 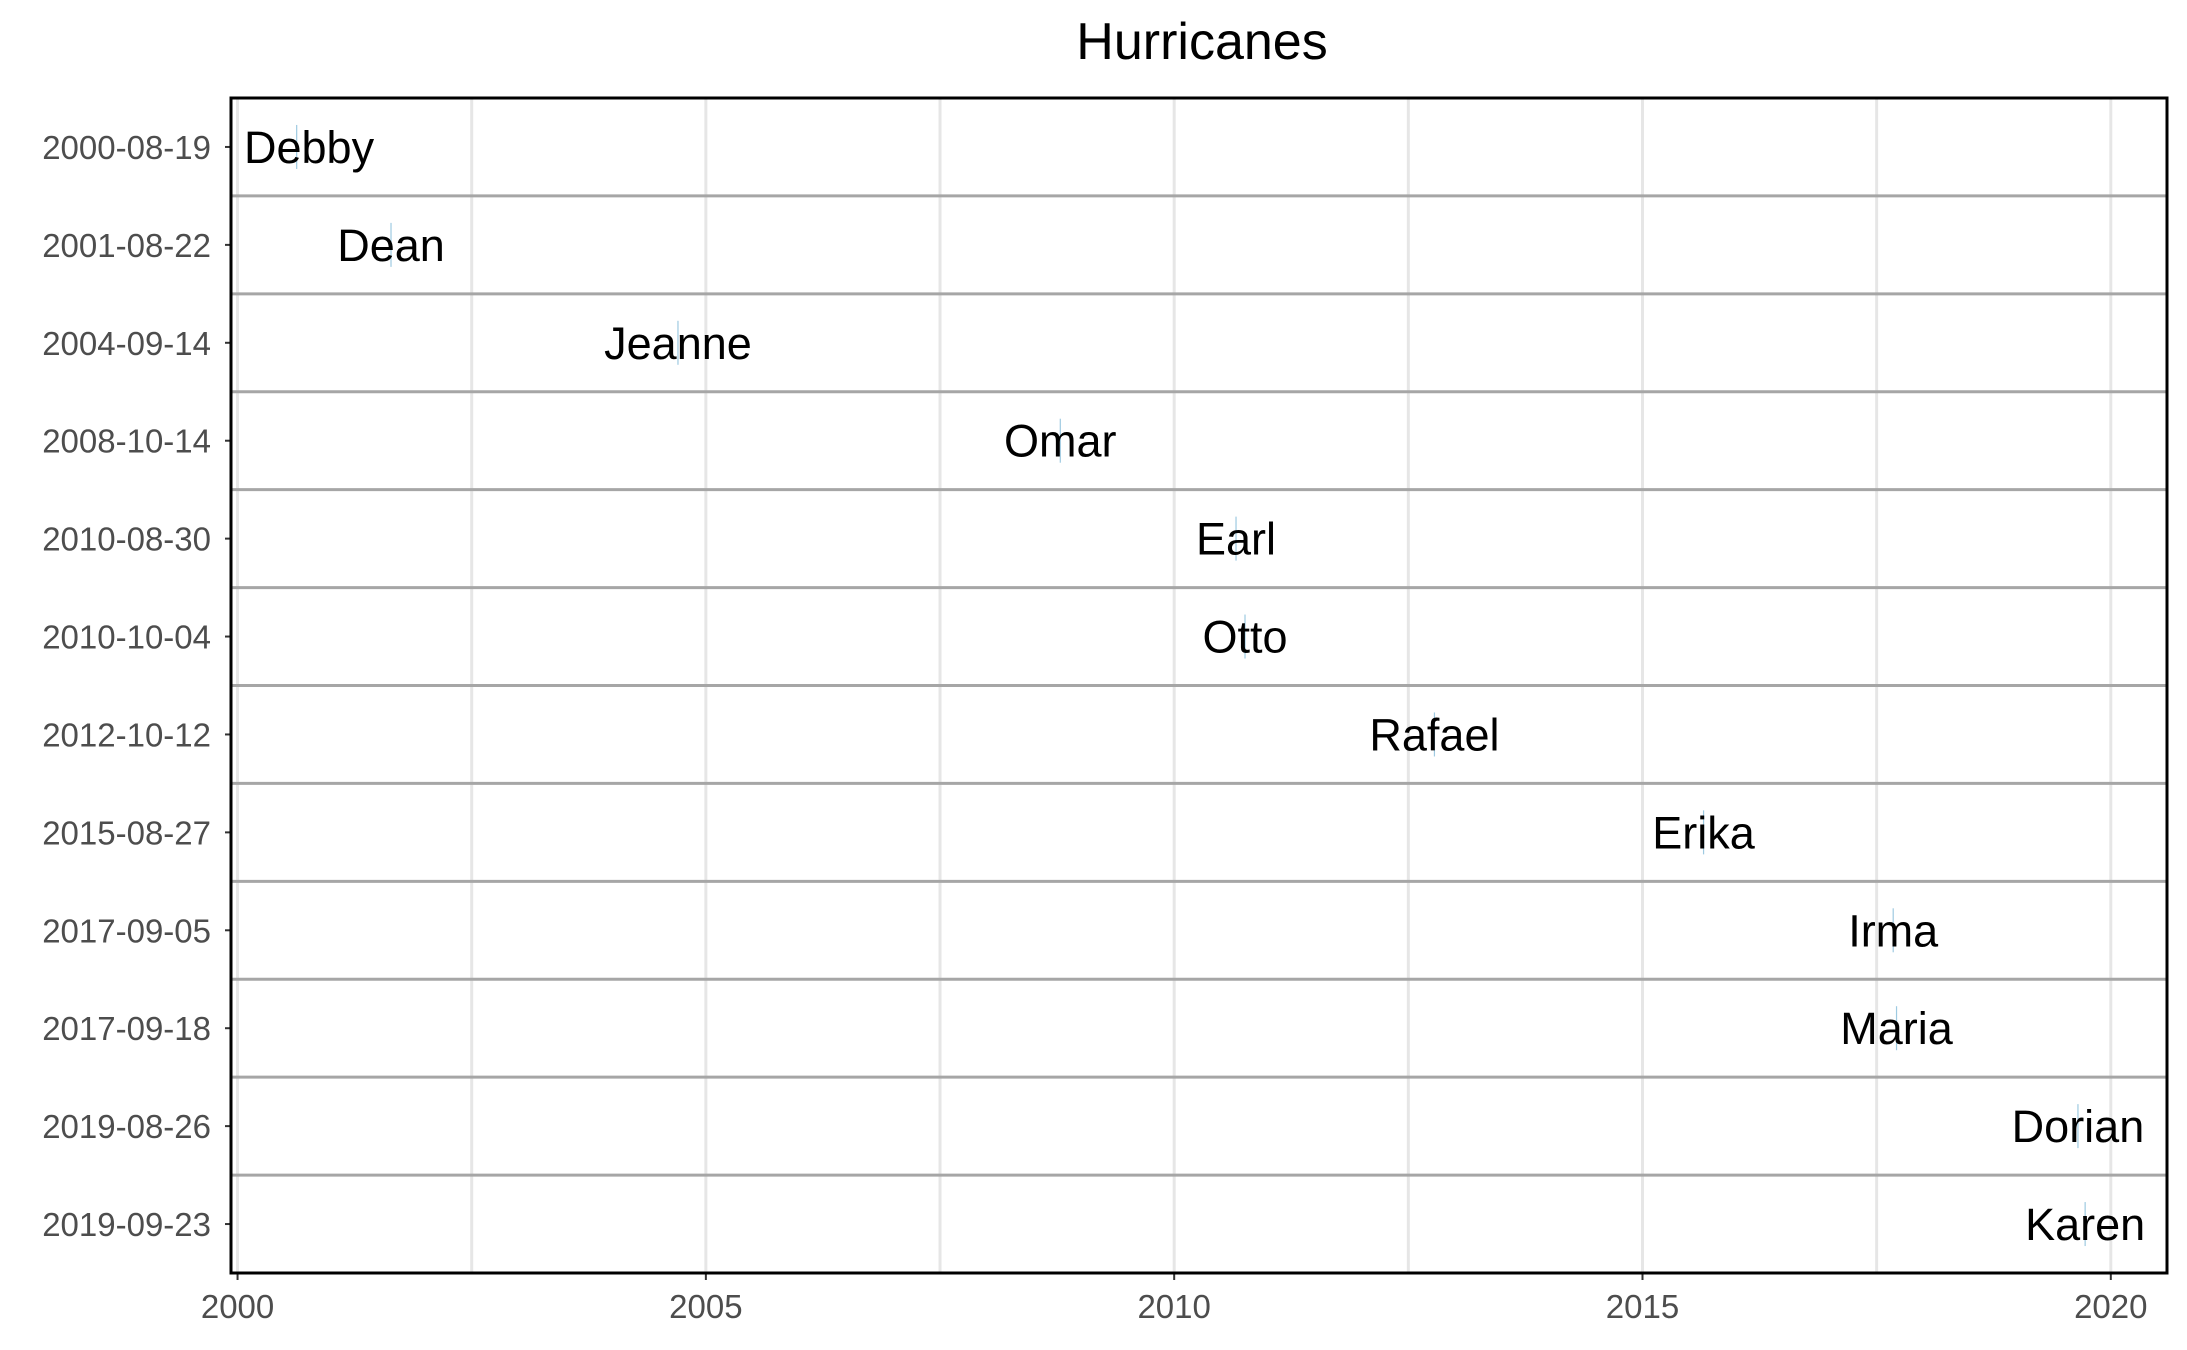 I want to click on event-label: Omar, so click(x=1060, y=441).